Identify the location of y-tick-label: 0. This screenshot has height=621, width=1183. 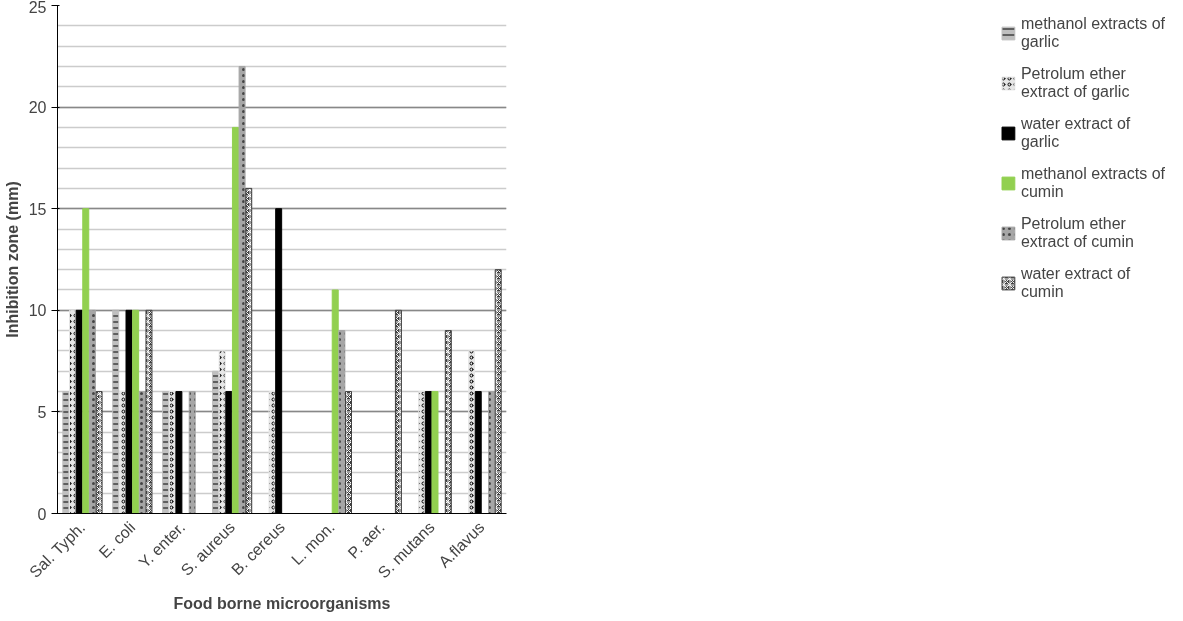
(42, 514).